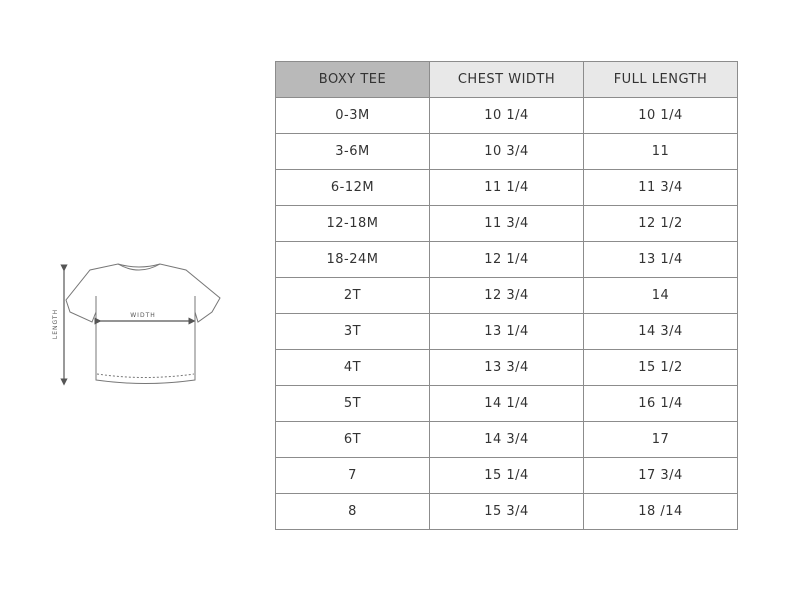 The height and width of the screenshot is (612, 792). What do you see at coordinates (352, 115) in the screenshot?
I see `table-cell: 0-3M` at bounding box center [352, 115].